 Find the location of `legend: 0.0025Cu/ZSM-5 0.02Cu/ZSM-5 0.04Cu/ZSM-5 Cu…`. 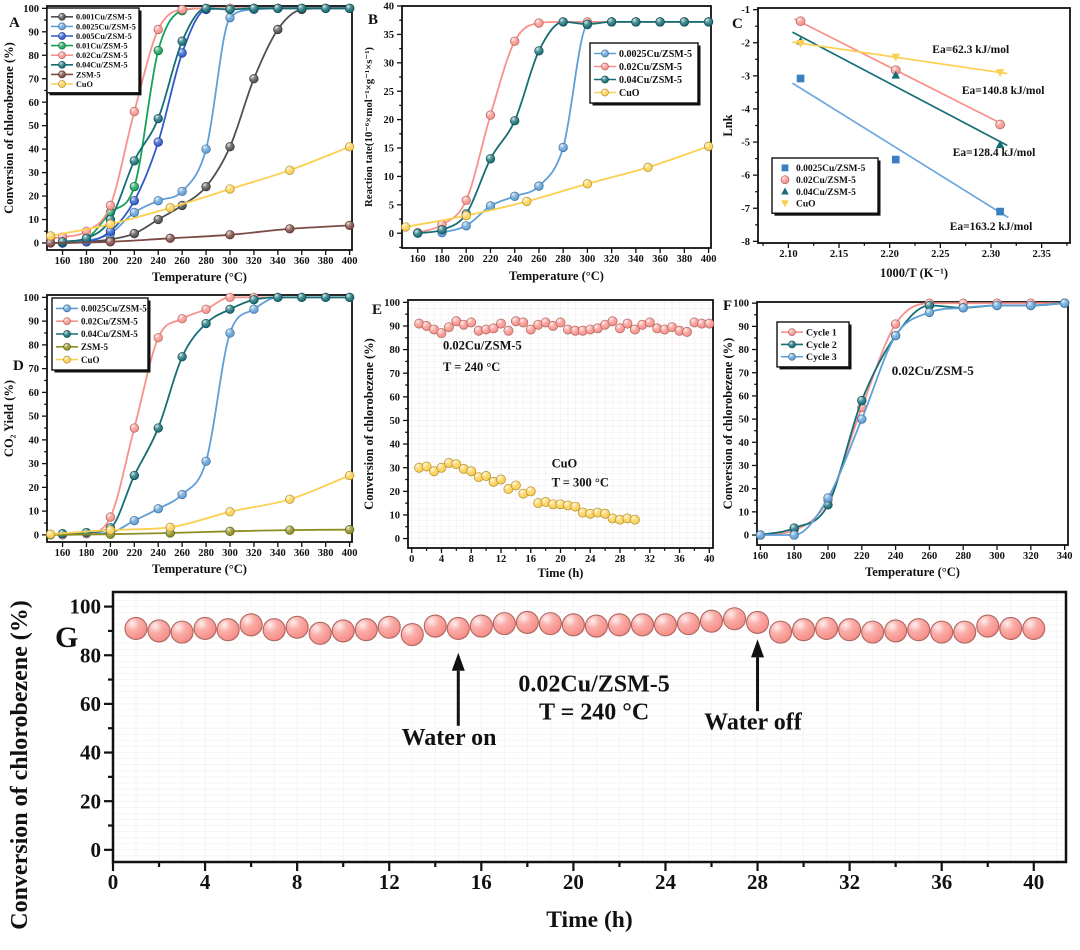

legend: 0.0025Cu/ZSM-5 0.02Cu/ZSM-5 0.04Cu/ZSM-5 Cu… is located at coordinates (645, 74).